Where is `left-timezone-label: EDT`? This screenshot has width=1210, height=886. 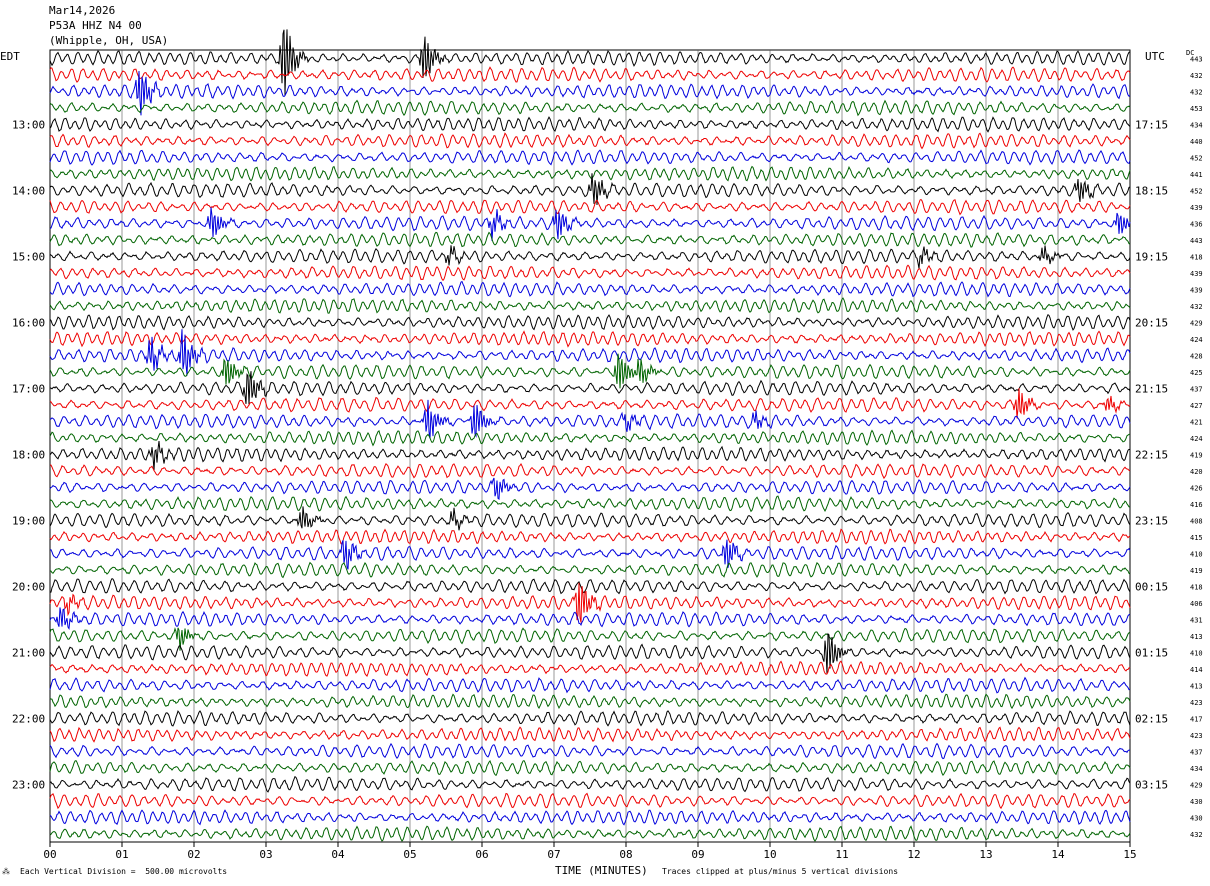
left-timezone-label: EDT is located at coordinates (10, 56).